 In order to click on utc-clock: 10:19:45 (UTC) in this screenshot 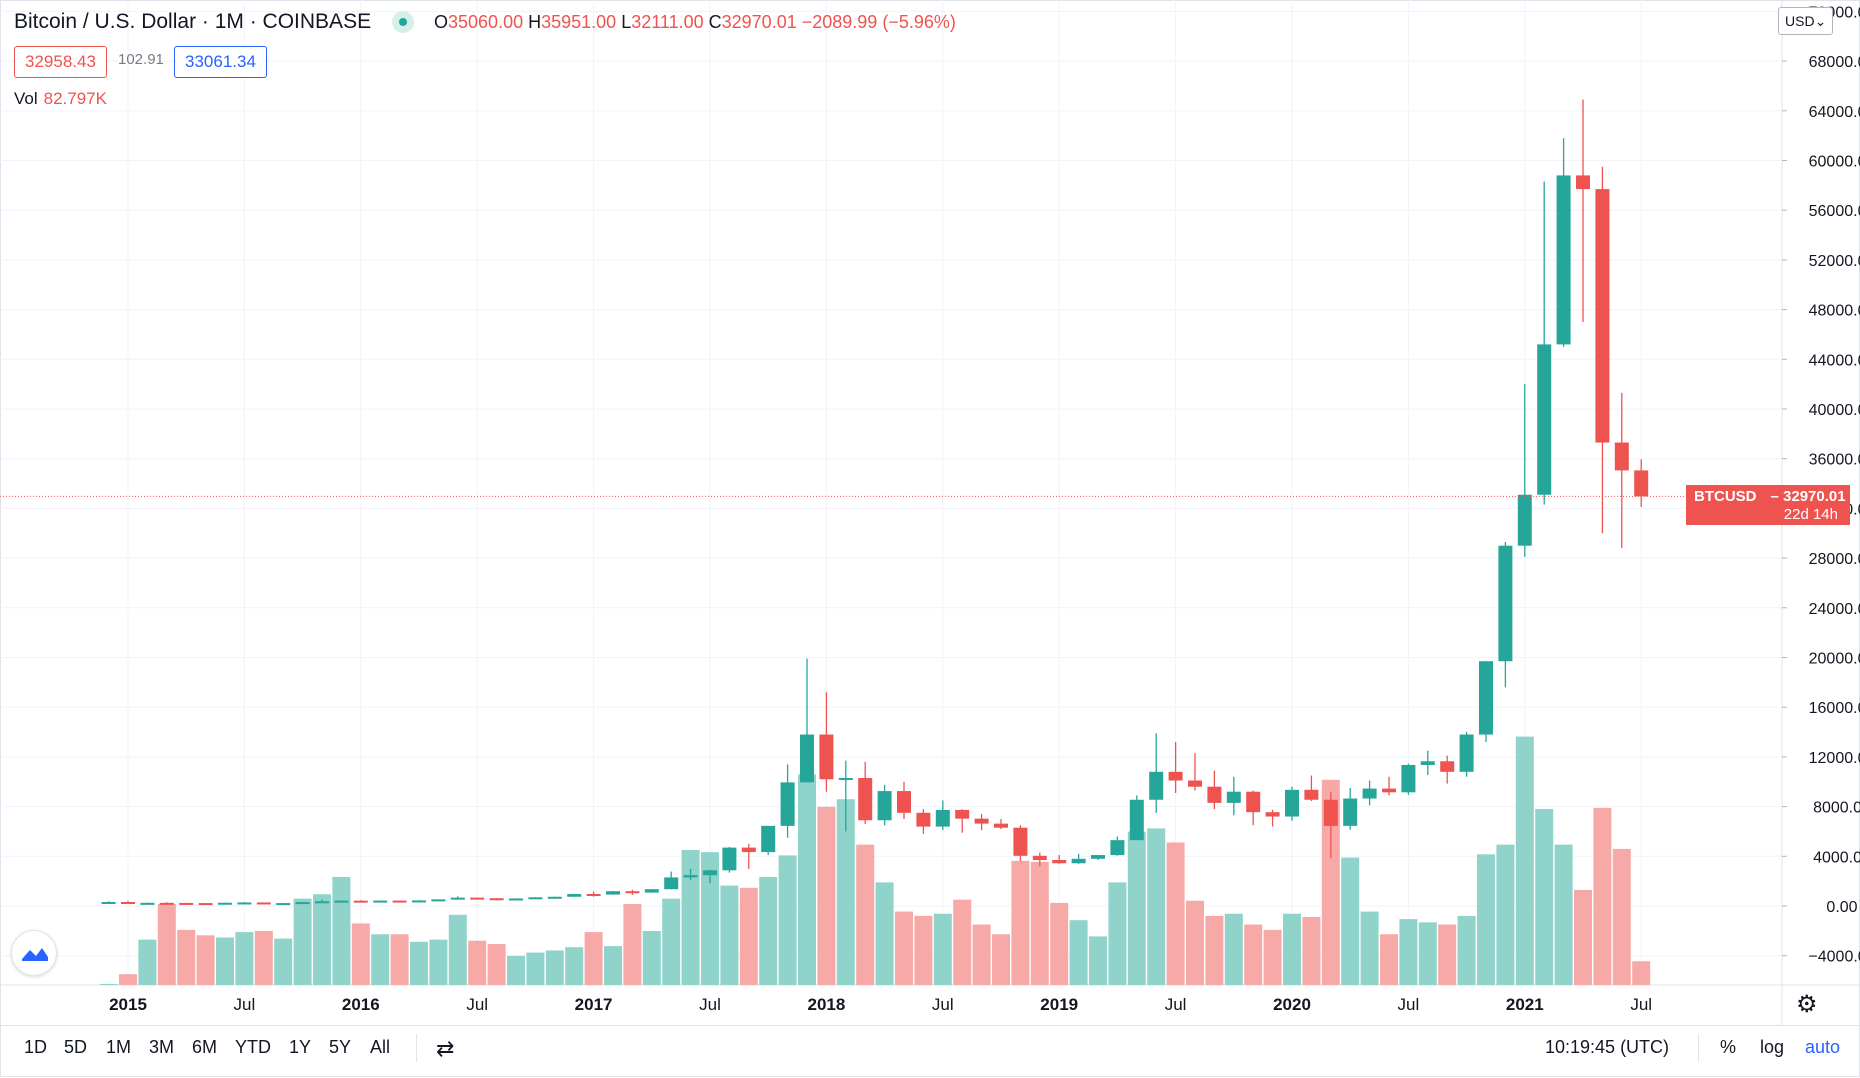, I will do `click(1607, 1047)`.